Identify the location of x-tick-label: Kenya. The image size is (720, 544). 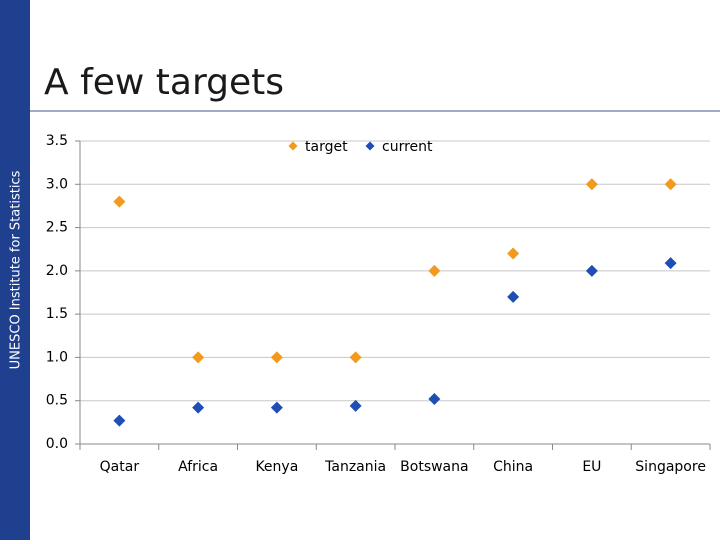
(276, 467).